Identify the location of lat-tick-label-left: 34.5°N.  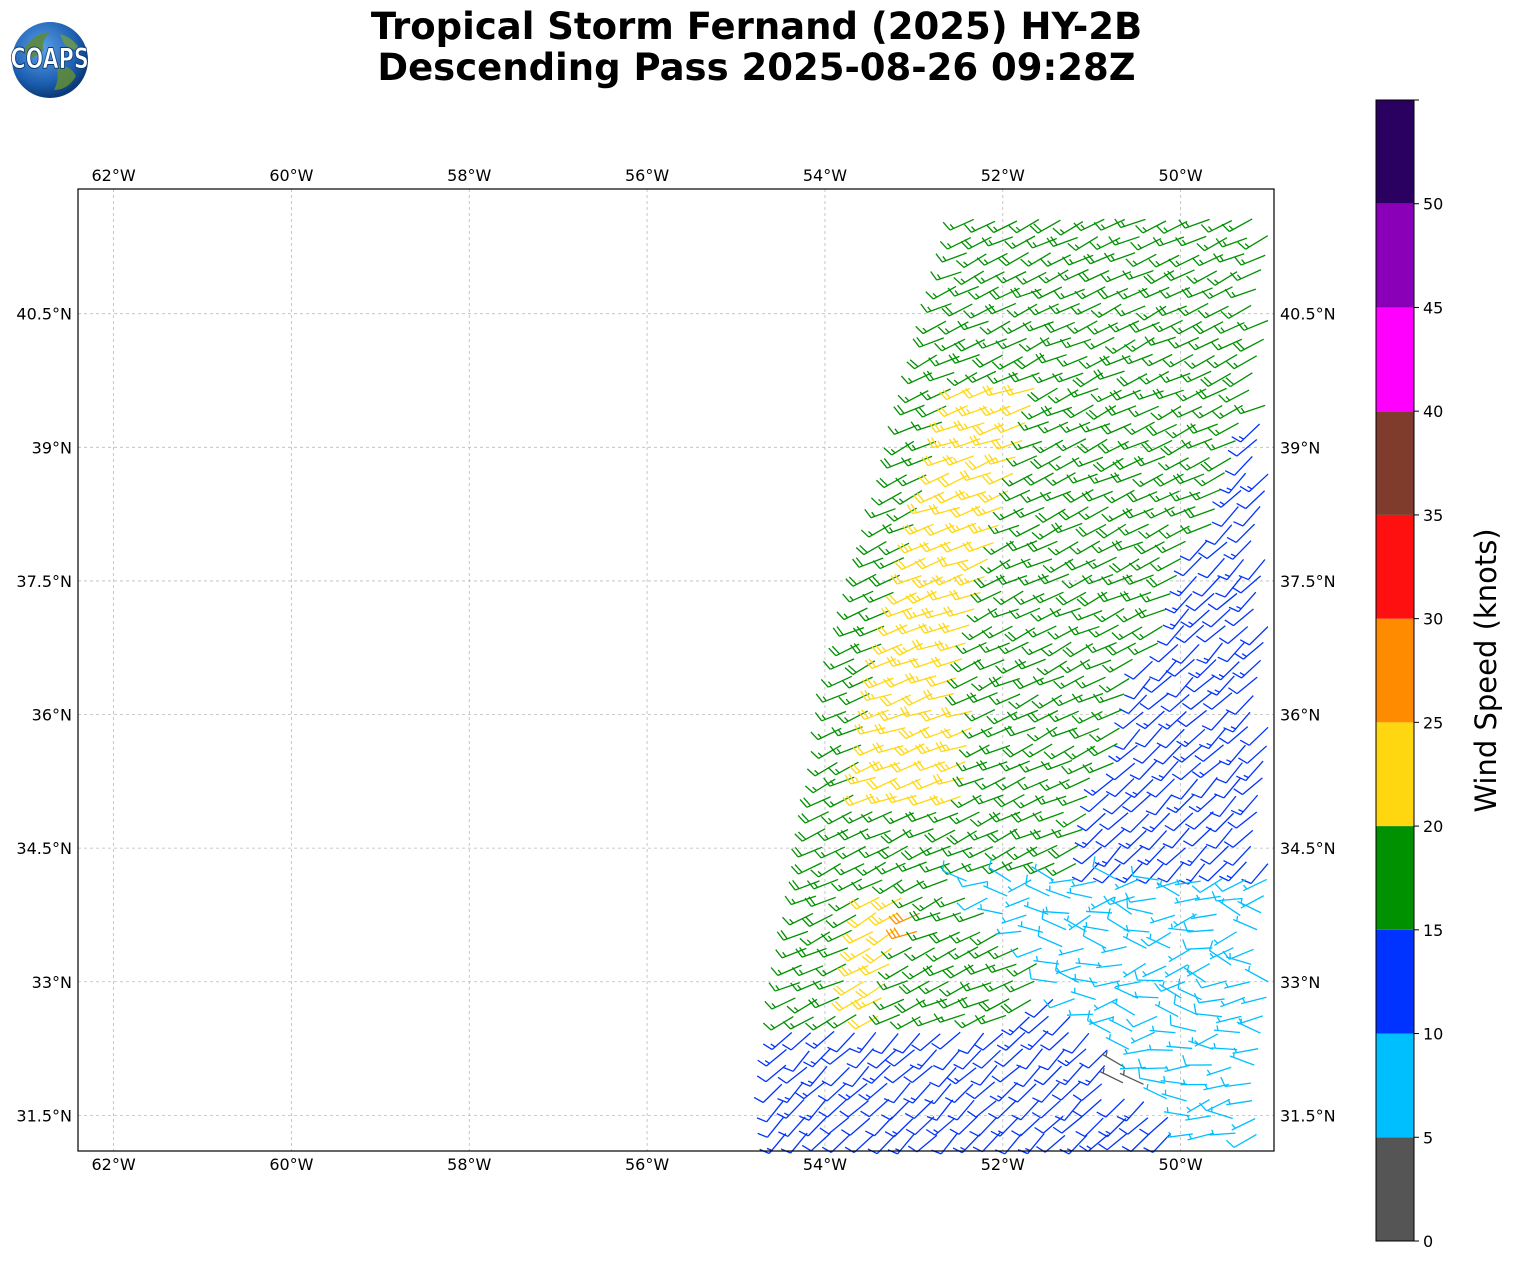
(44, 848).